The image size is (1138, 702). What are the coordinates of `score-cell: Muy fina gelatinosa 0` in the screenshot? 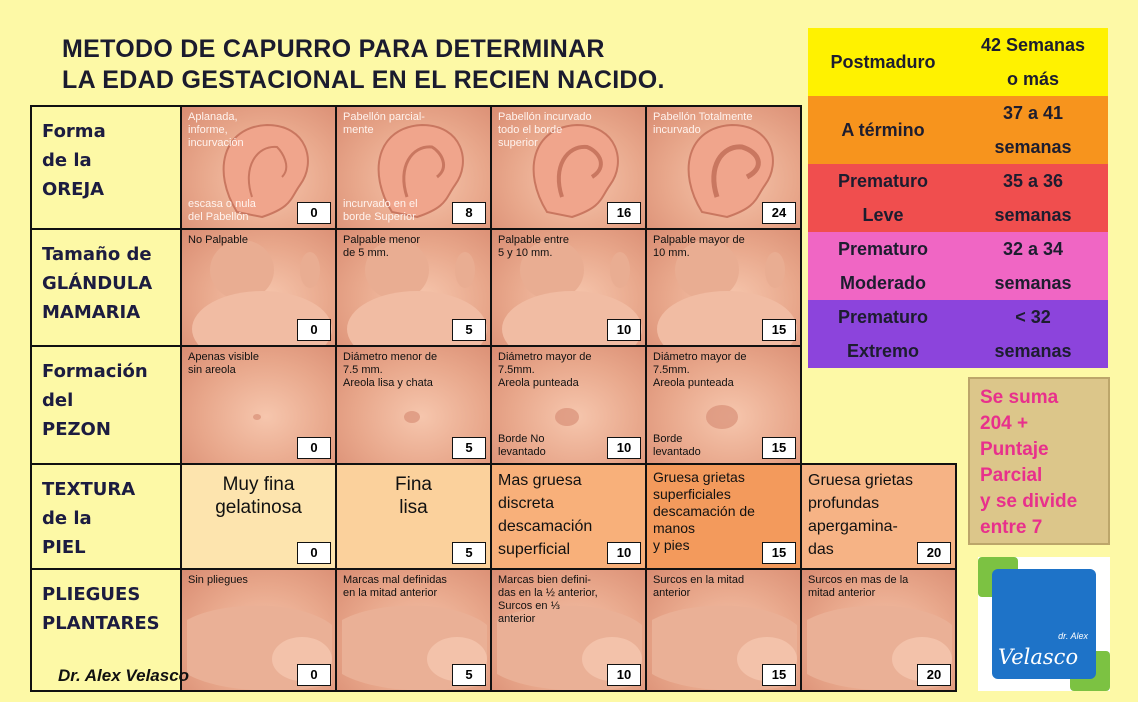 It's located at (258, 516).